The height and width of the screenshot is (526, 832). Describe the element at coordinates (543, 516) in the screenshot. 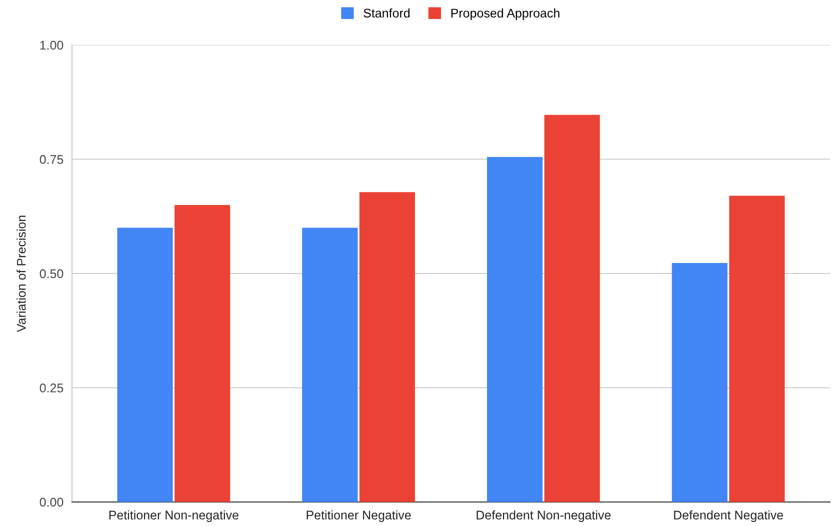

I see `x-tick-label: Defendent Non-negative` at that location.